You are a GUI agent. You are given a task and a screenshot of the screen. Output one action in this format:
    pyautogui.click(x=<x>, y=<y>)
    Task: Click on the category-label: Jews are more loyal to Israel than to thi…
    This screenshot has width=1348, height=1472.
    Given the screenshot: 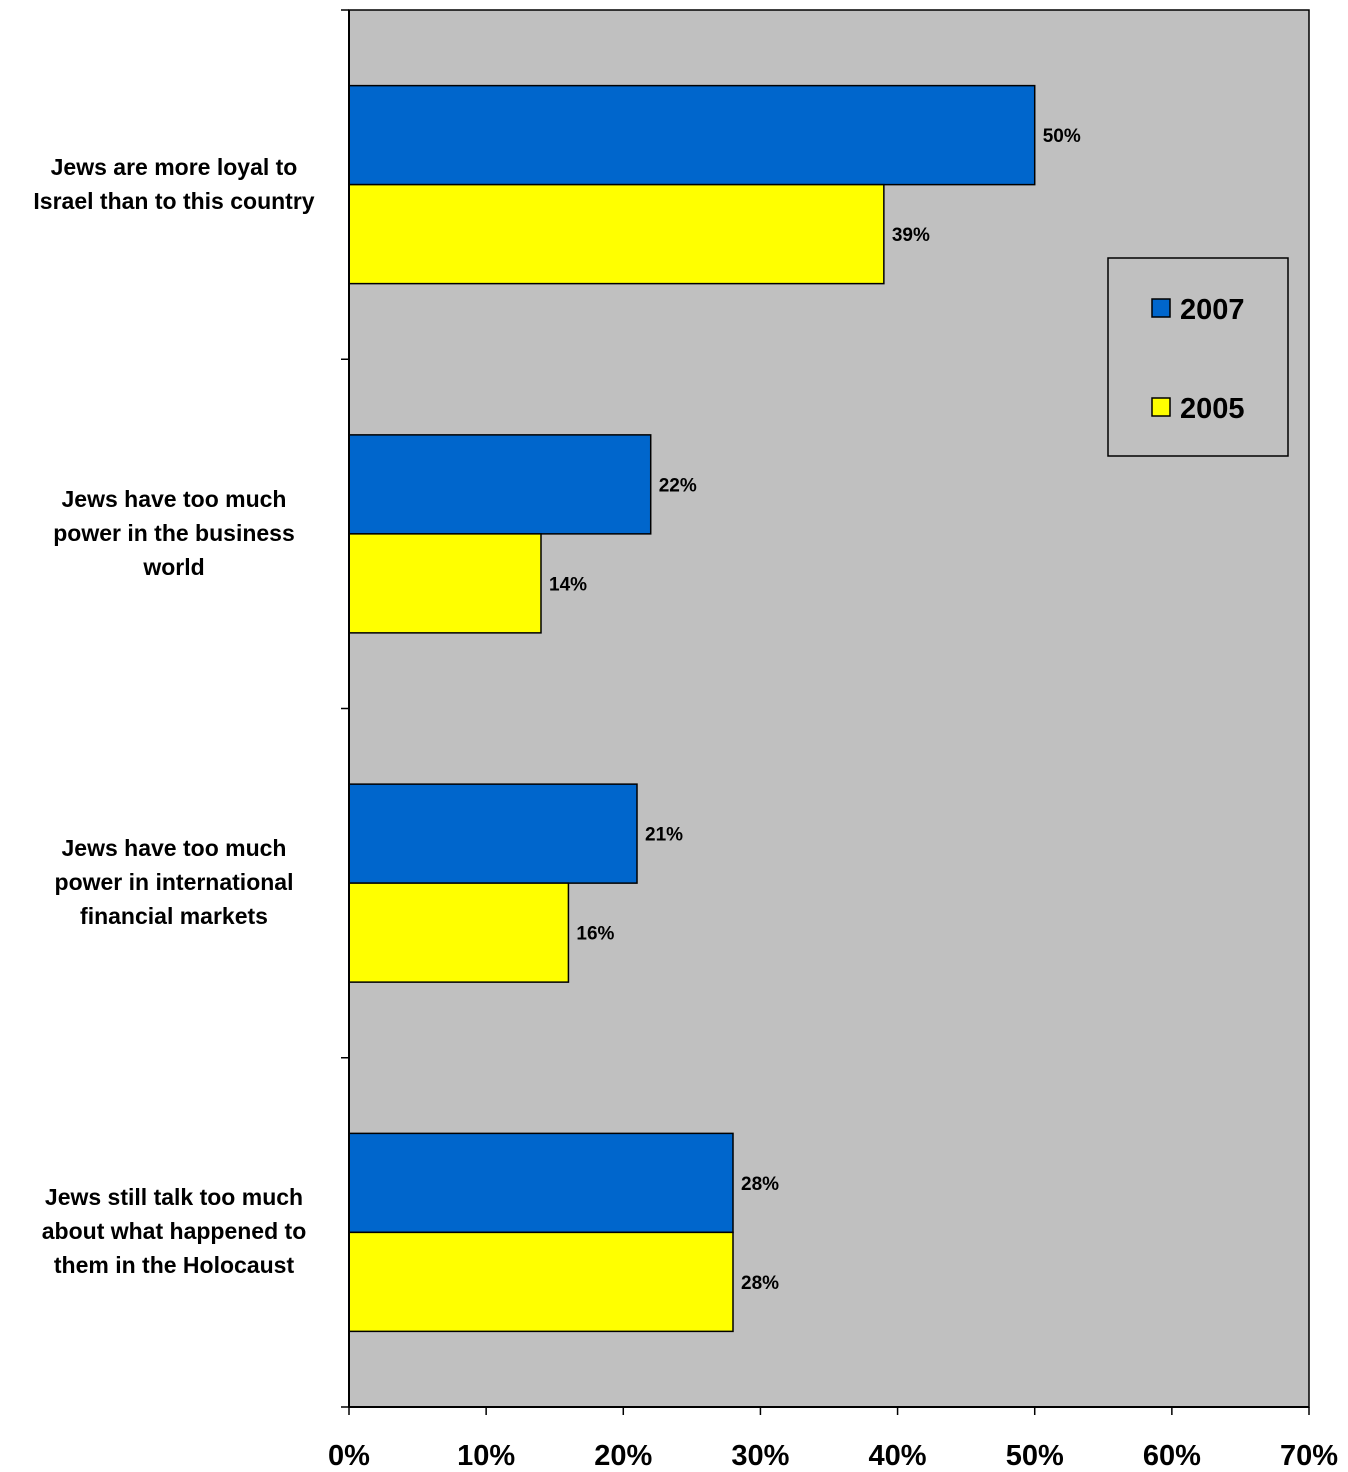 What is the action you would take?
    pyautogui.click(x=174, y=184)
    